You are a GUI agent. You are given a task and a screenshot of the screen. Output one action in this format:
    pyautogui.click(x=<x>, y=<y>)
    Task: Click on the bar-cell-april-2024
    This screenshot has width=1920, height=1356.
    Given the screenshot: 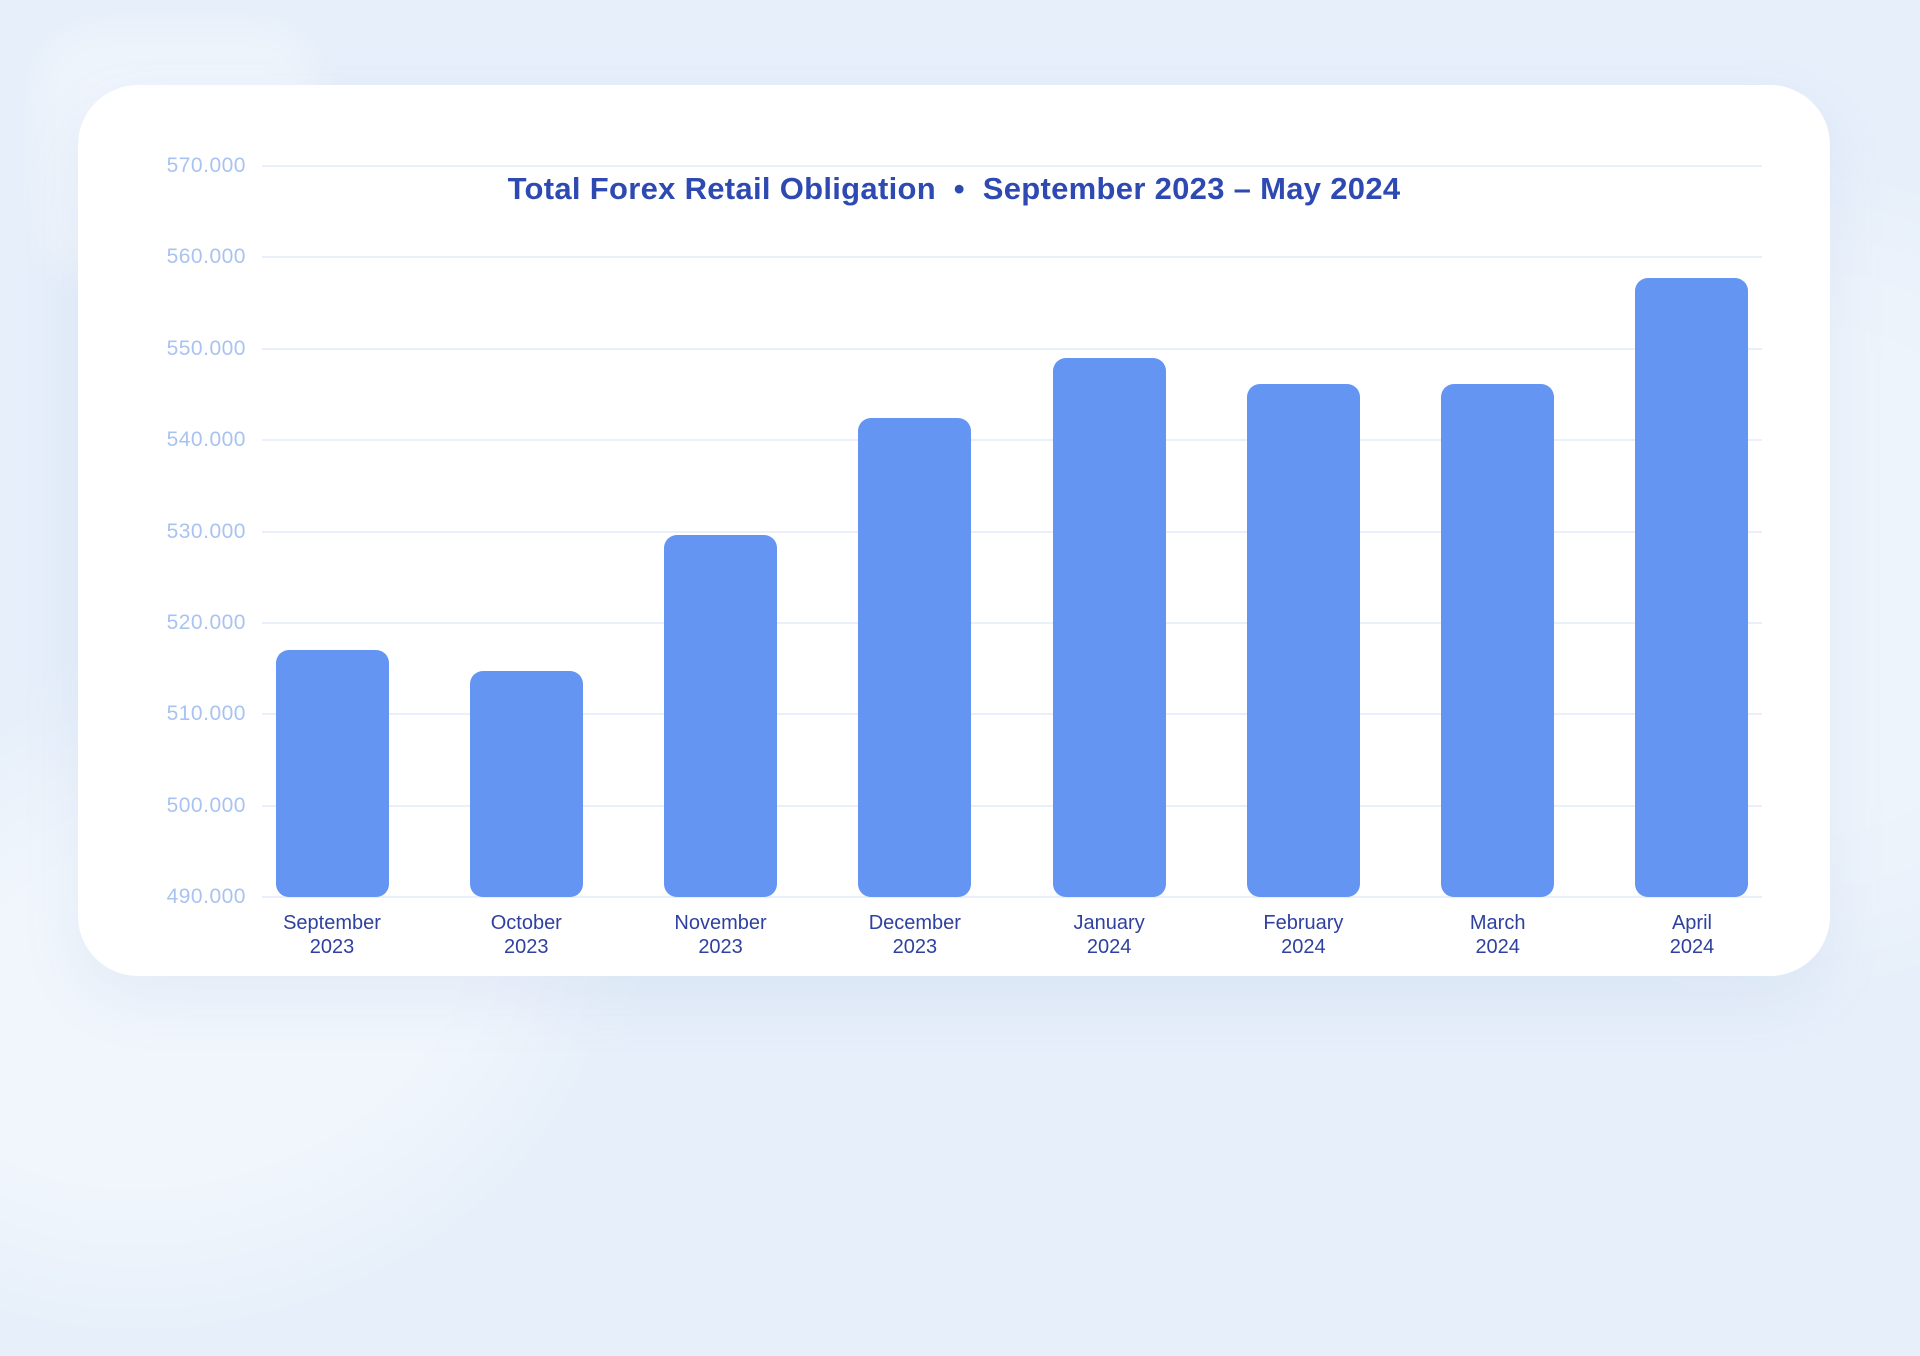 What is the action you would take?
    pyautogui.click(x=1692, y=531)
    